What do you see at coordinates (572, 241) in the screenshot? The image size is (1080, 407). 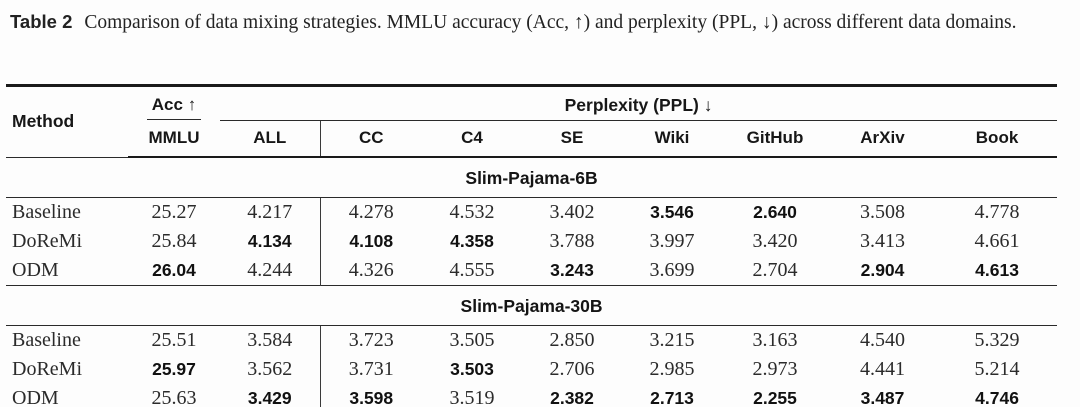 I see `value-cell: 3.788` at bounding box center [572, 241].